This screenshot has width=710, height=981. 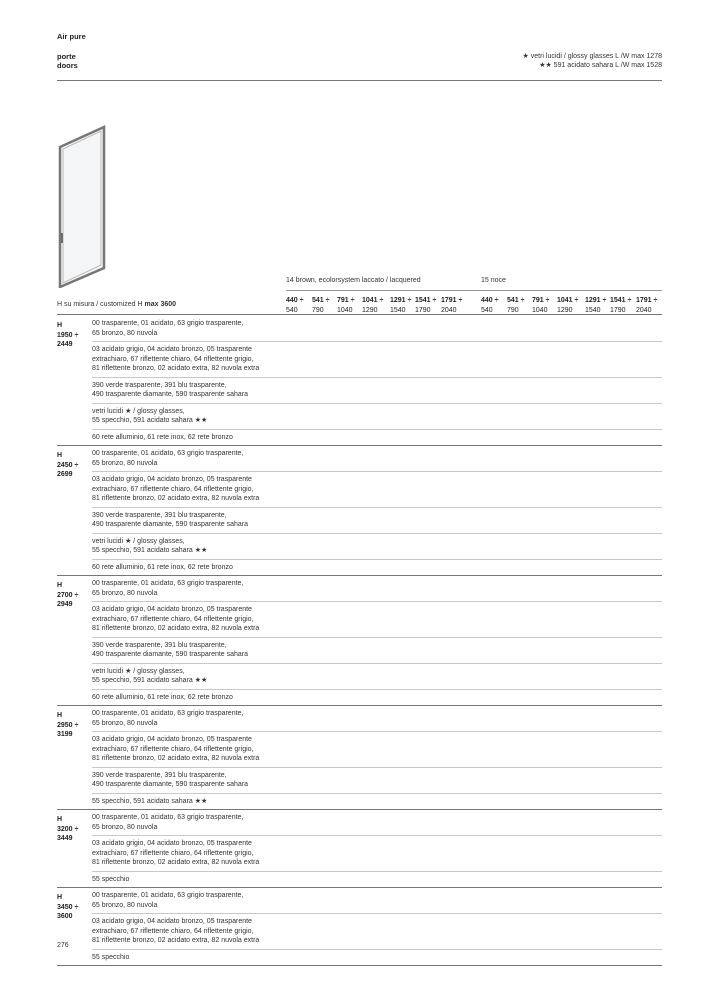 What do you see at coordinates (600, 65) in the screenshot?
I see `note-sahara: ★★ 591 acidato sahara L /W max 1528` at bounding box center [600, 65].